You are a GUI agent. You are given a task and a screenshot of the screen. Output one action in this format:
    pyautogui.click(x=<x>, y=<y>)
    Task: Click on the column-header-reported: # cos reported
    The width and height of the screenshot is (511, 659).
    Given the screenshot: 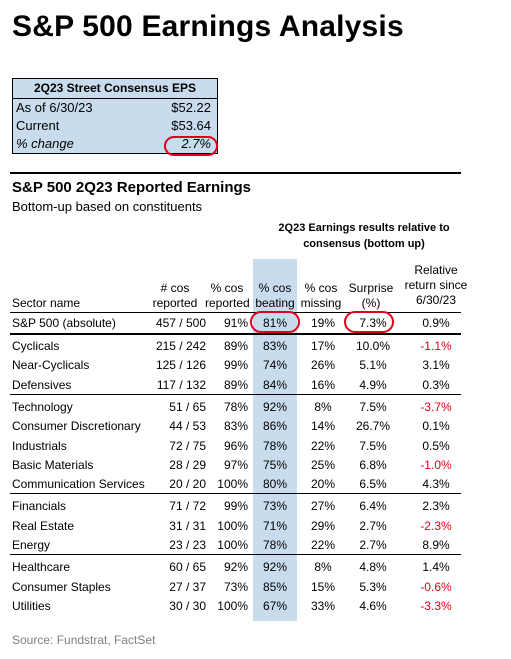 What is the action you would take?
    pyautogui.click(x=175, y=295)
    